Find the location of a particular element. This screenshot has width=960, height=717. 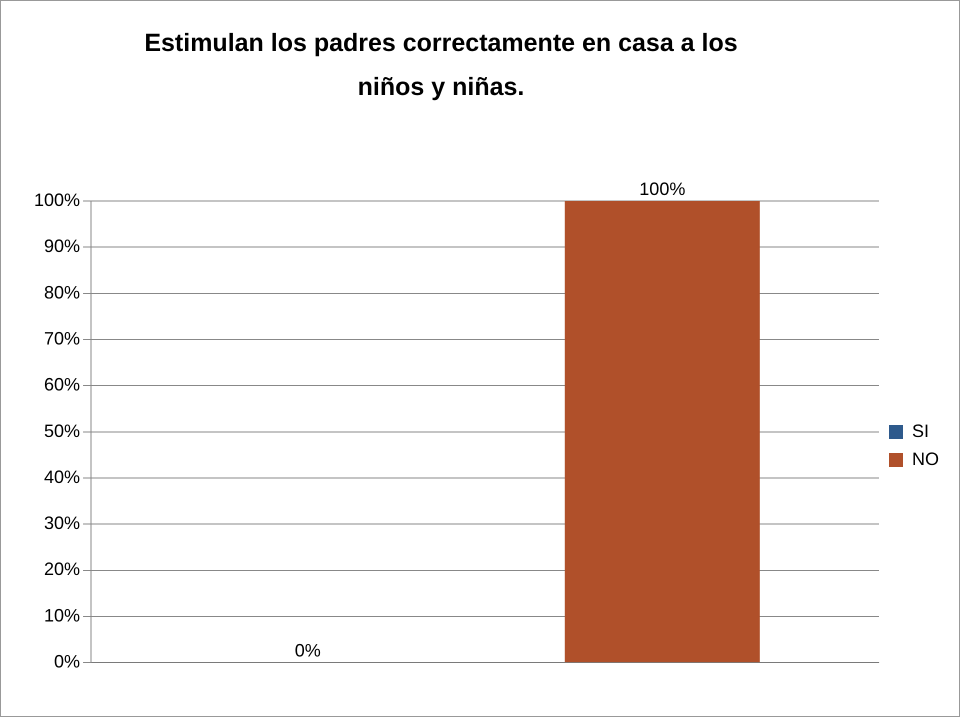

y-tick-label: 80% is located at coordinates (62, 292).